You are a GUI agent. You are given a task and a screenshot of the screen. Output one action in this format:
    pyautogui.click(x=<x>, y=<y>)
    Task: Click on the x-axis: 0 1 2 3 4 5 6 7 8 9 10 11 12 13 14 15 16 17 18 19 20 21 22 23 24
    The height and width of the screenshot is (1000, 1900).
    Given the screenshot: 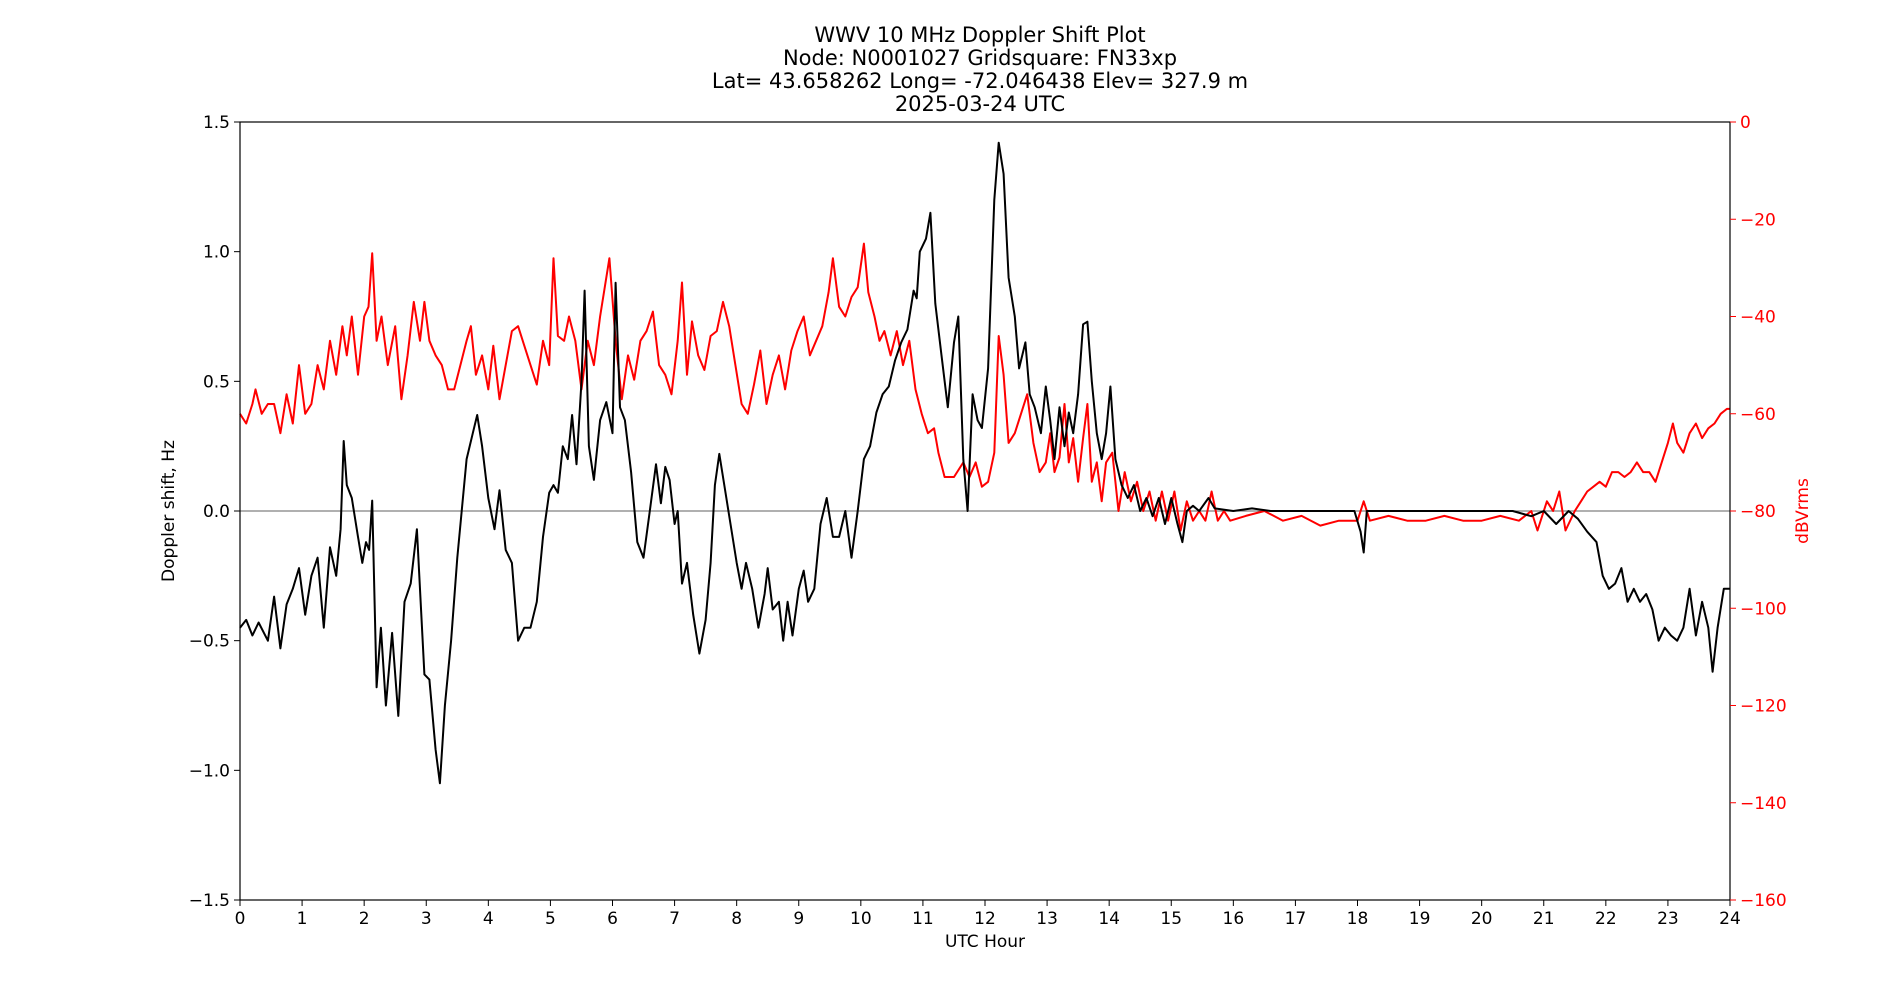 What is the action you would take?
    pyautogui.click(x=988, y=914)
    